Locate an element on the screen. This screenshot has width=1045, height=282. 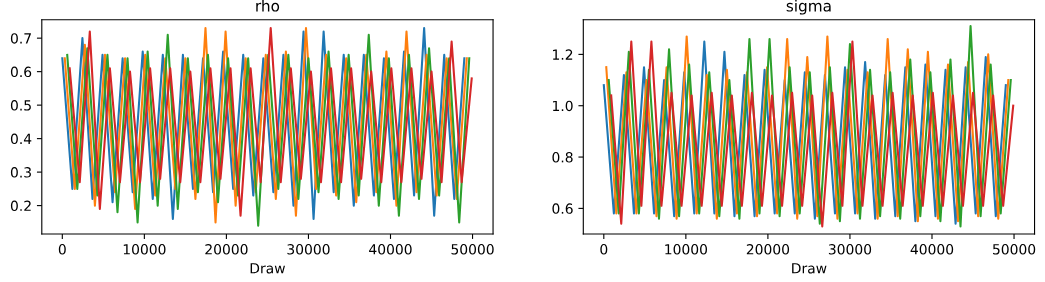
y-tick-label: 0.4 is located at coordinates (21, 139).